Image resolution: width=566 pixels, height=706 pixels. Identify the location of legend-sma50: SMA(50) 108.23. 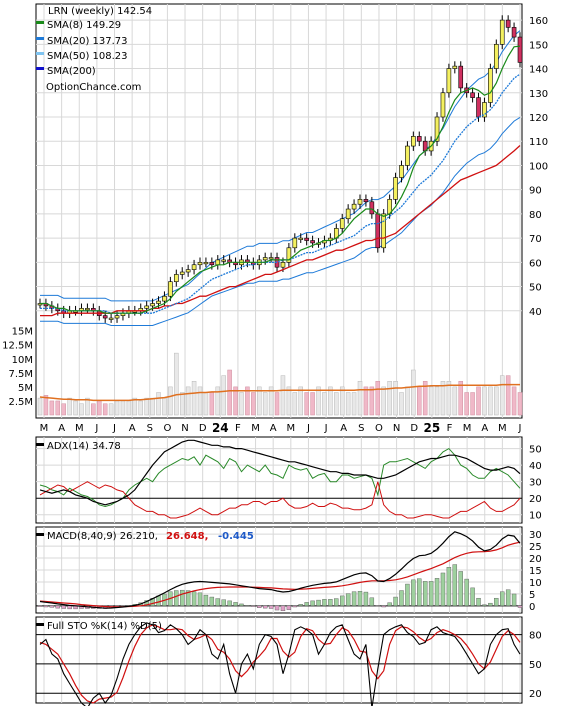
(87, 56).